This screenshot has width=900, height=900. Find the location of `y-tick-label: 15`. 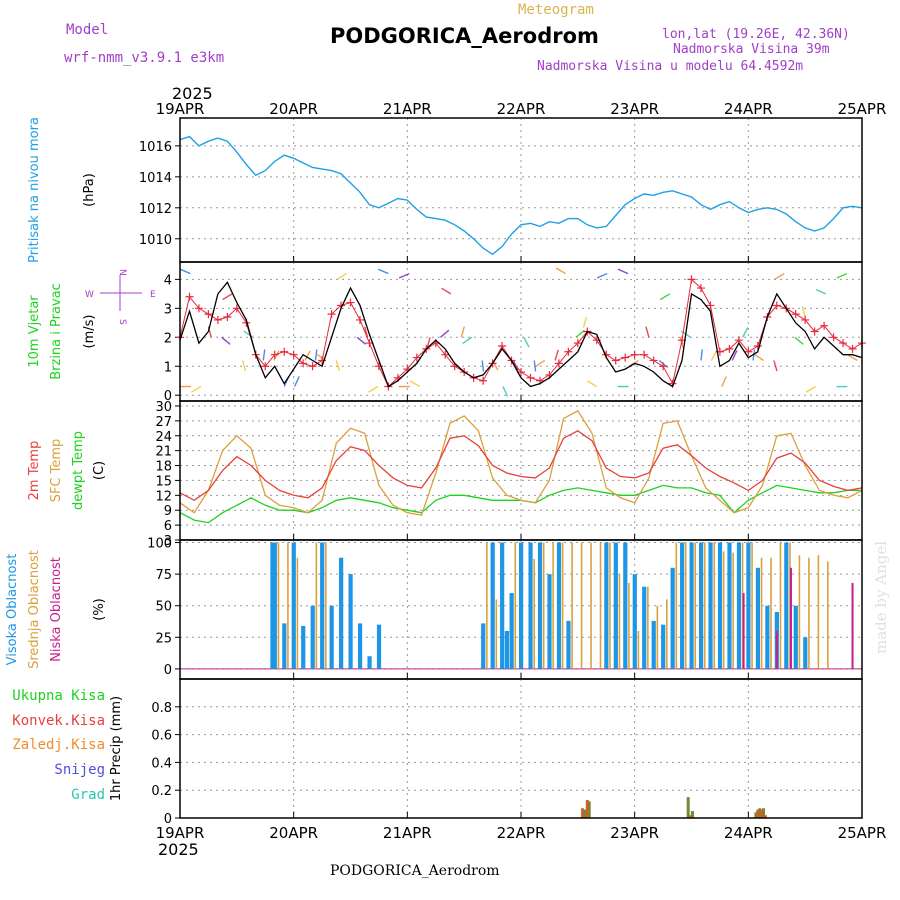

y-tick-label: 15 is located at coordinates (163, 481).